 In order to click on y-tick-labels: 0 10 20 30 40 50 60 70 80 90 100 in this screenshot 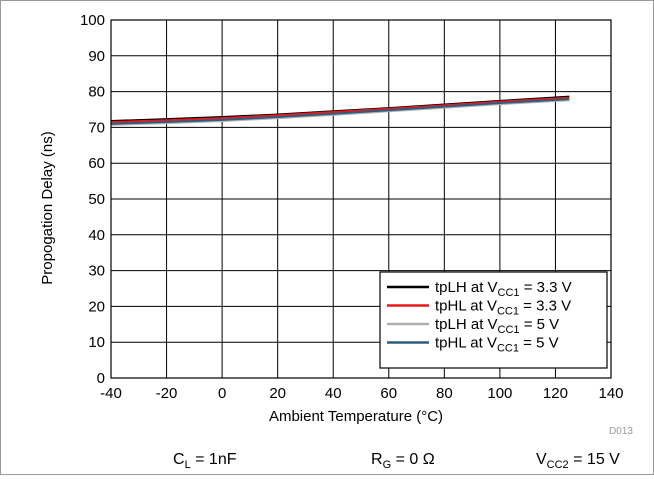, I will do `click(92, 199)`.